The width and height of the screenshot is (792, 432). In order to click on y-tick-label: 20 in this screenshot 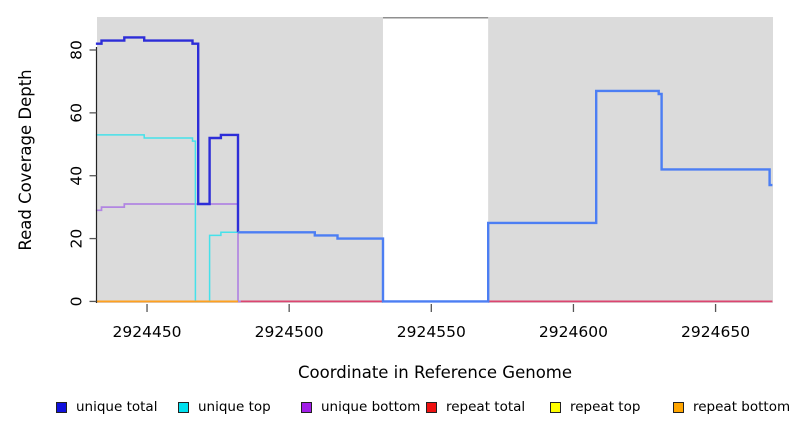, I will do `click(76, 239)`.